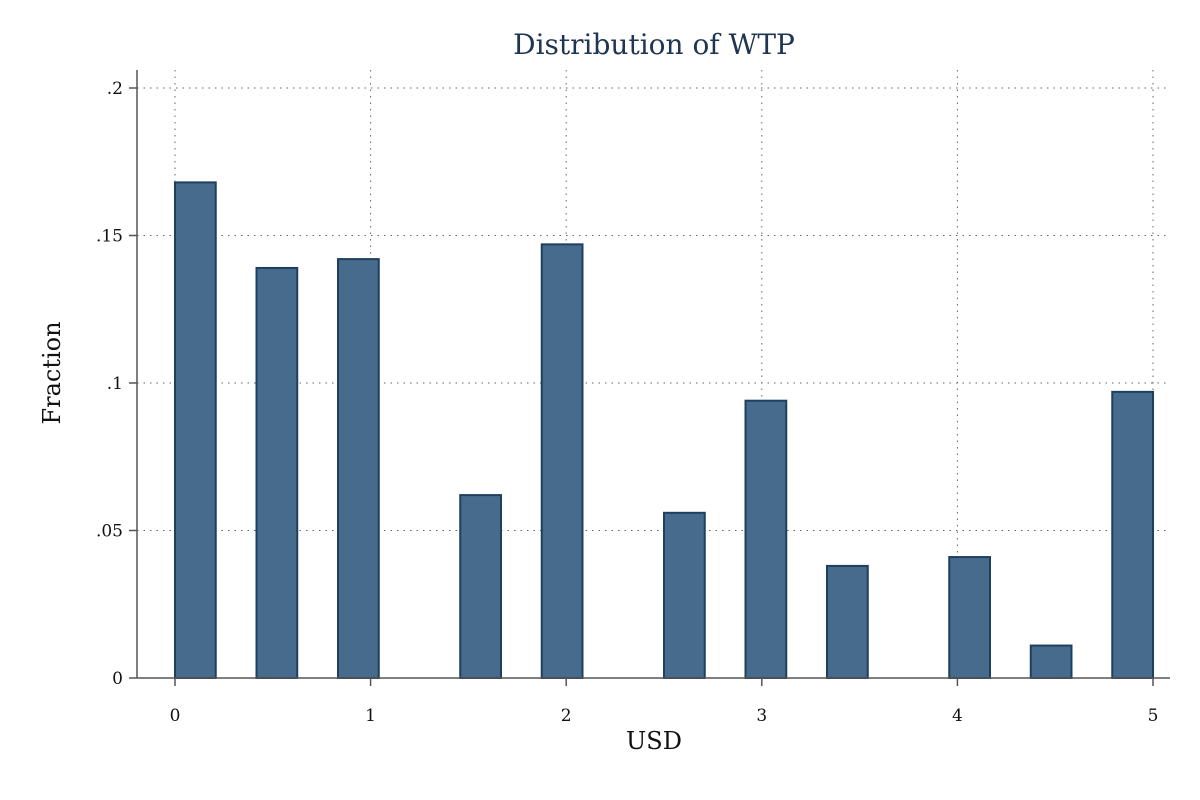 This screenshot has height=800, width=1200. What do you see at coordinates (664, 702) in the screenshot?
I see `x-ticks: 0 1 2 3 4 5` at bounding box center [664, 702].